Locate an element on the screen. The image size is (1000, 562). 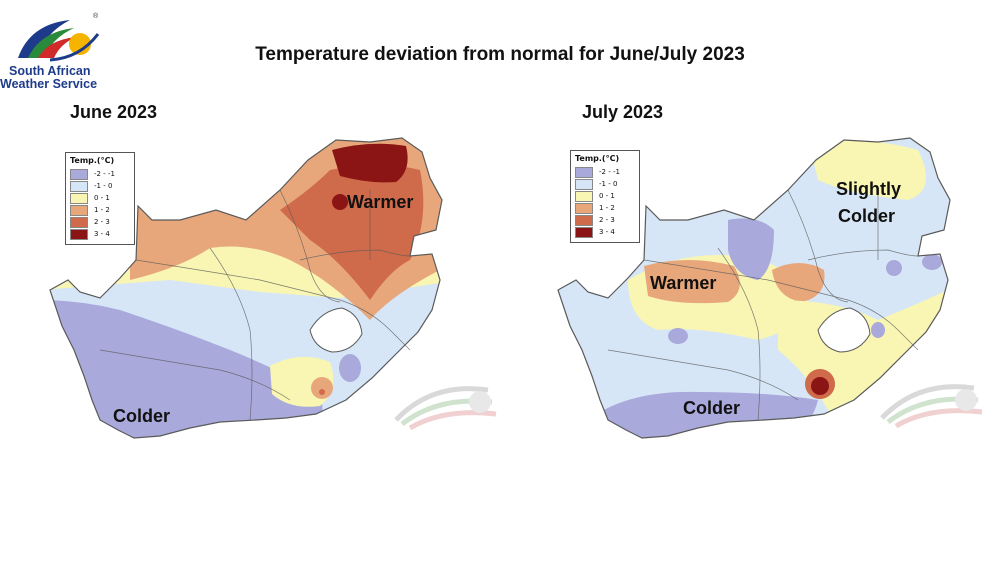
july-slightly-label: Slightly is located at coordinates (869, 189).